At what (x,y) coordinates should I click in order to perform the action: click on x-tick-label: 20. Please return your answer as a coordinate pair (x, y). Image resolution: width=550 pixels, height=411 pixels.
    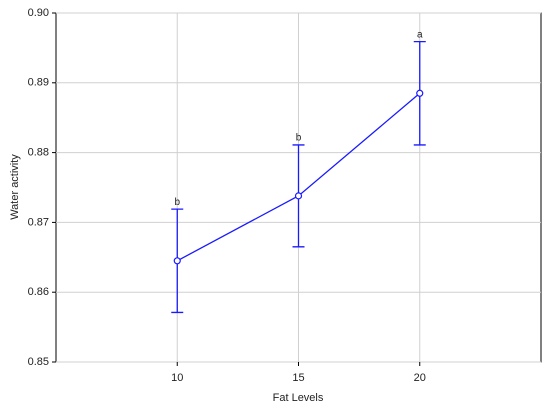
    Looking at the image, I should click on (420, 378).